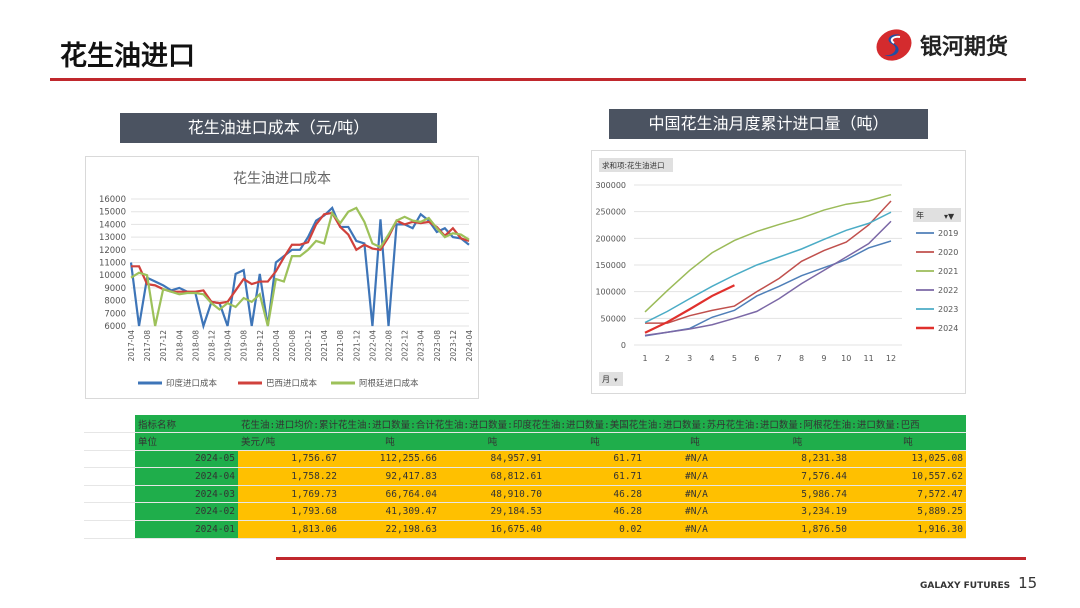 This screenshot has height=608, width=1080. What do you see at coordinates (1028, 583) in the screenshot?
I see `page-number: 15` at bounding box center [1028, 583].